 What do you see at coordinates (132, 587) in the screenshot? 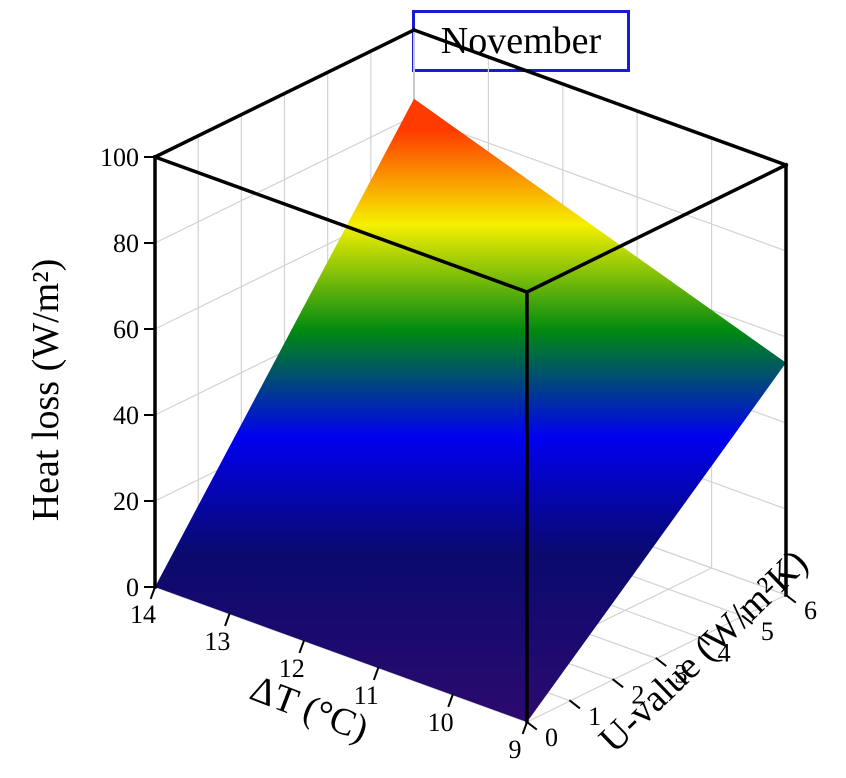
I see `z-tick-label: 0` at bounding box center [132, 587].